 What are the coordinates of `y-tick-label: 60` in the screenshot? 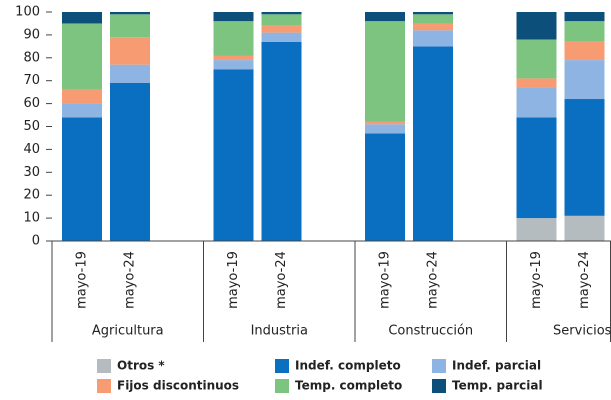 It's located at (31, 103).